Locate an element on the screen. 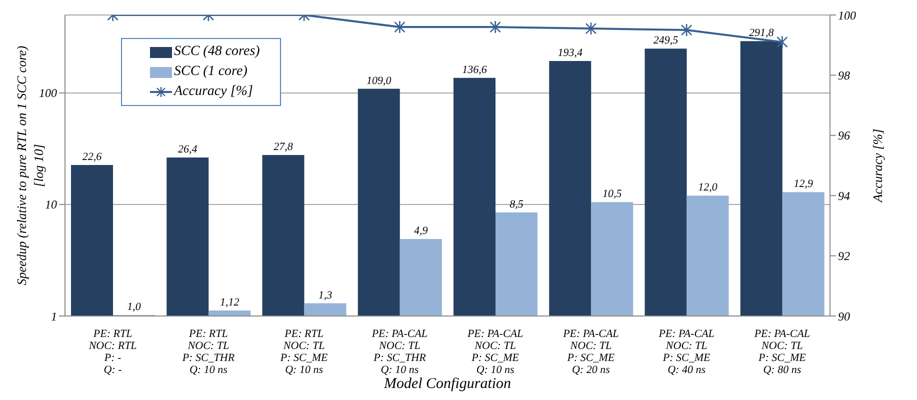 This screenshot has height=400, width=917. x-tick-label: PE: RTL NOC: RTL P: - Q: - is located at coordinates (112, 352).